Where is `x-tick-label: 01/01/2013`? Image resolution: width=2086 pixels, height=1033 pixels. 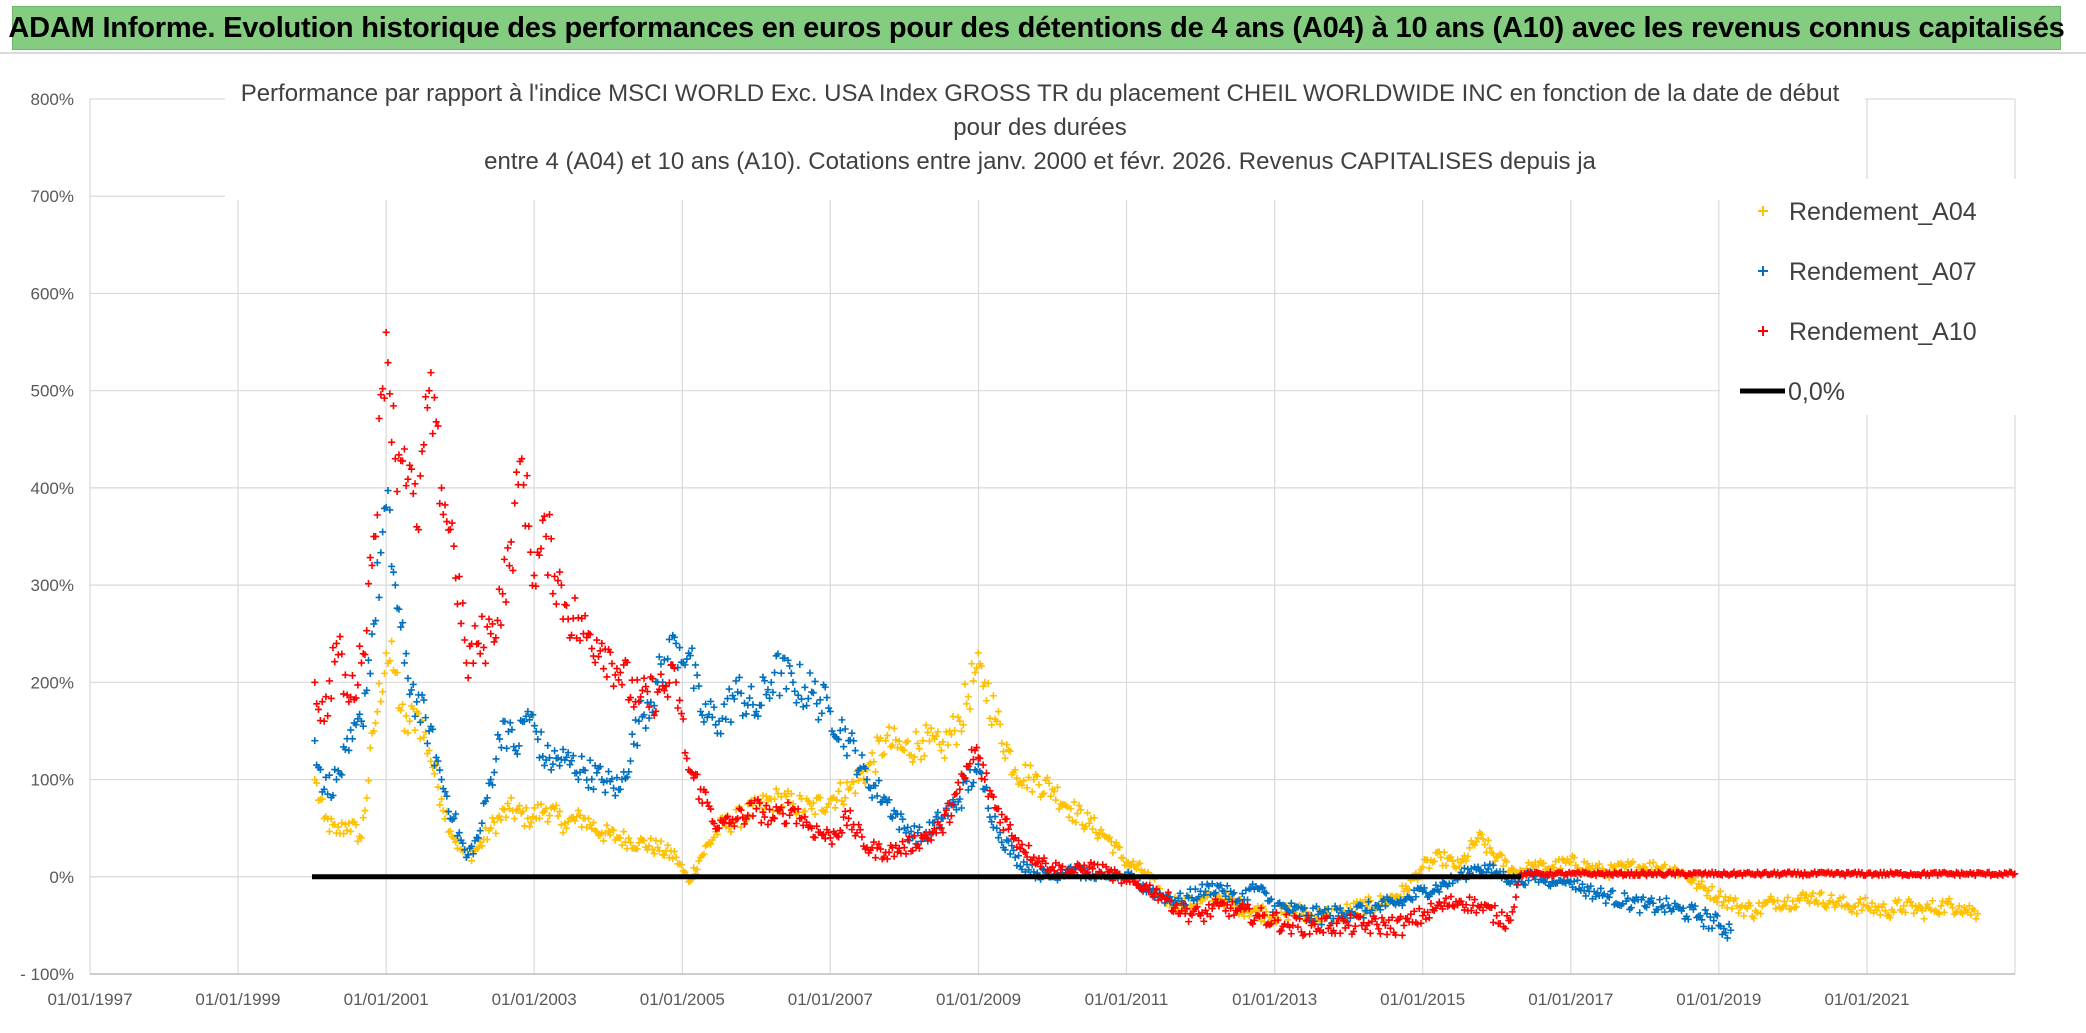 x-tick-label: 01/01/2013 is located at coordinates (1274, 999).